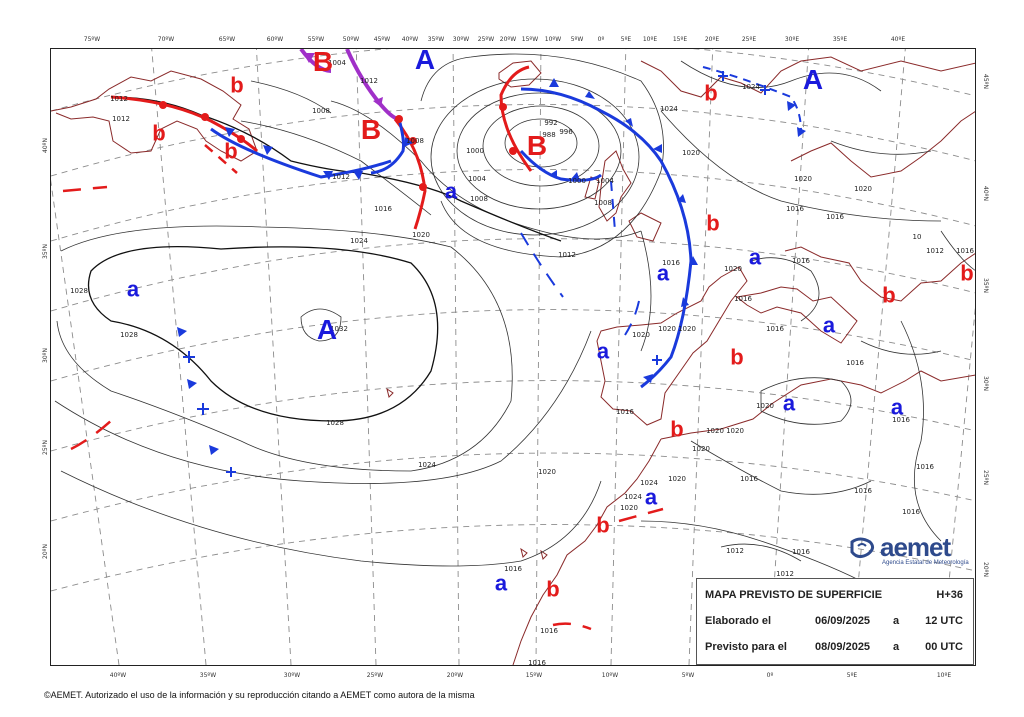  Describe the element at coordinates (626, 39) in the screenshot. I see `longitude-label: 5ºE` at that location.